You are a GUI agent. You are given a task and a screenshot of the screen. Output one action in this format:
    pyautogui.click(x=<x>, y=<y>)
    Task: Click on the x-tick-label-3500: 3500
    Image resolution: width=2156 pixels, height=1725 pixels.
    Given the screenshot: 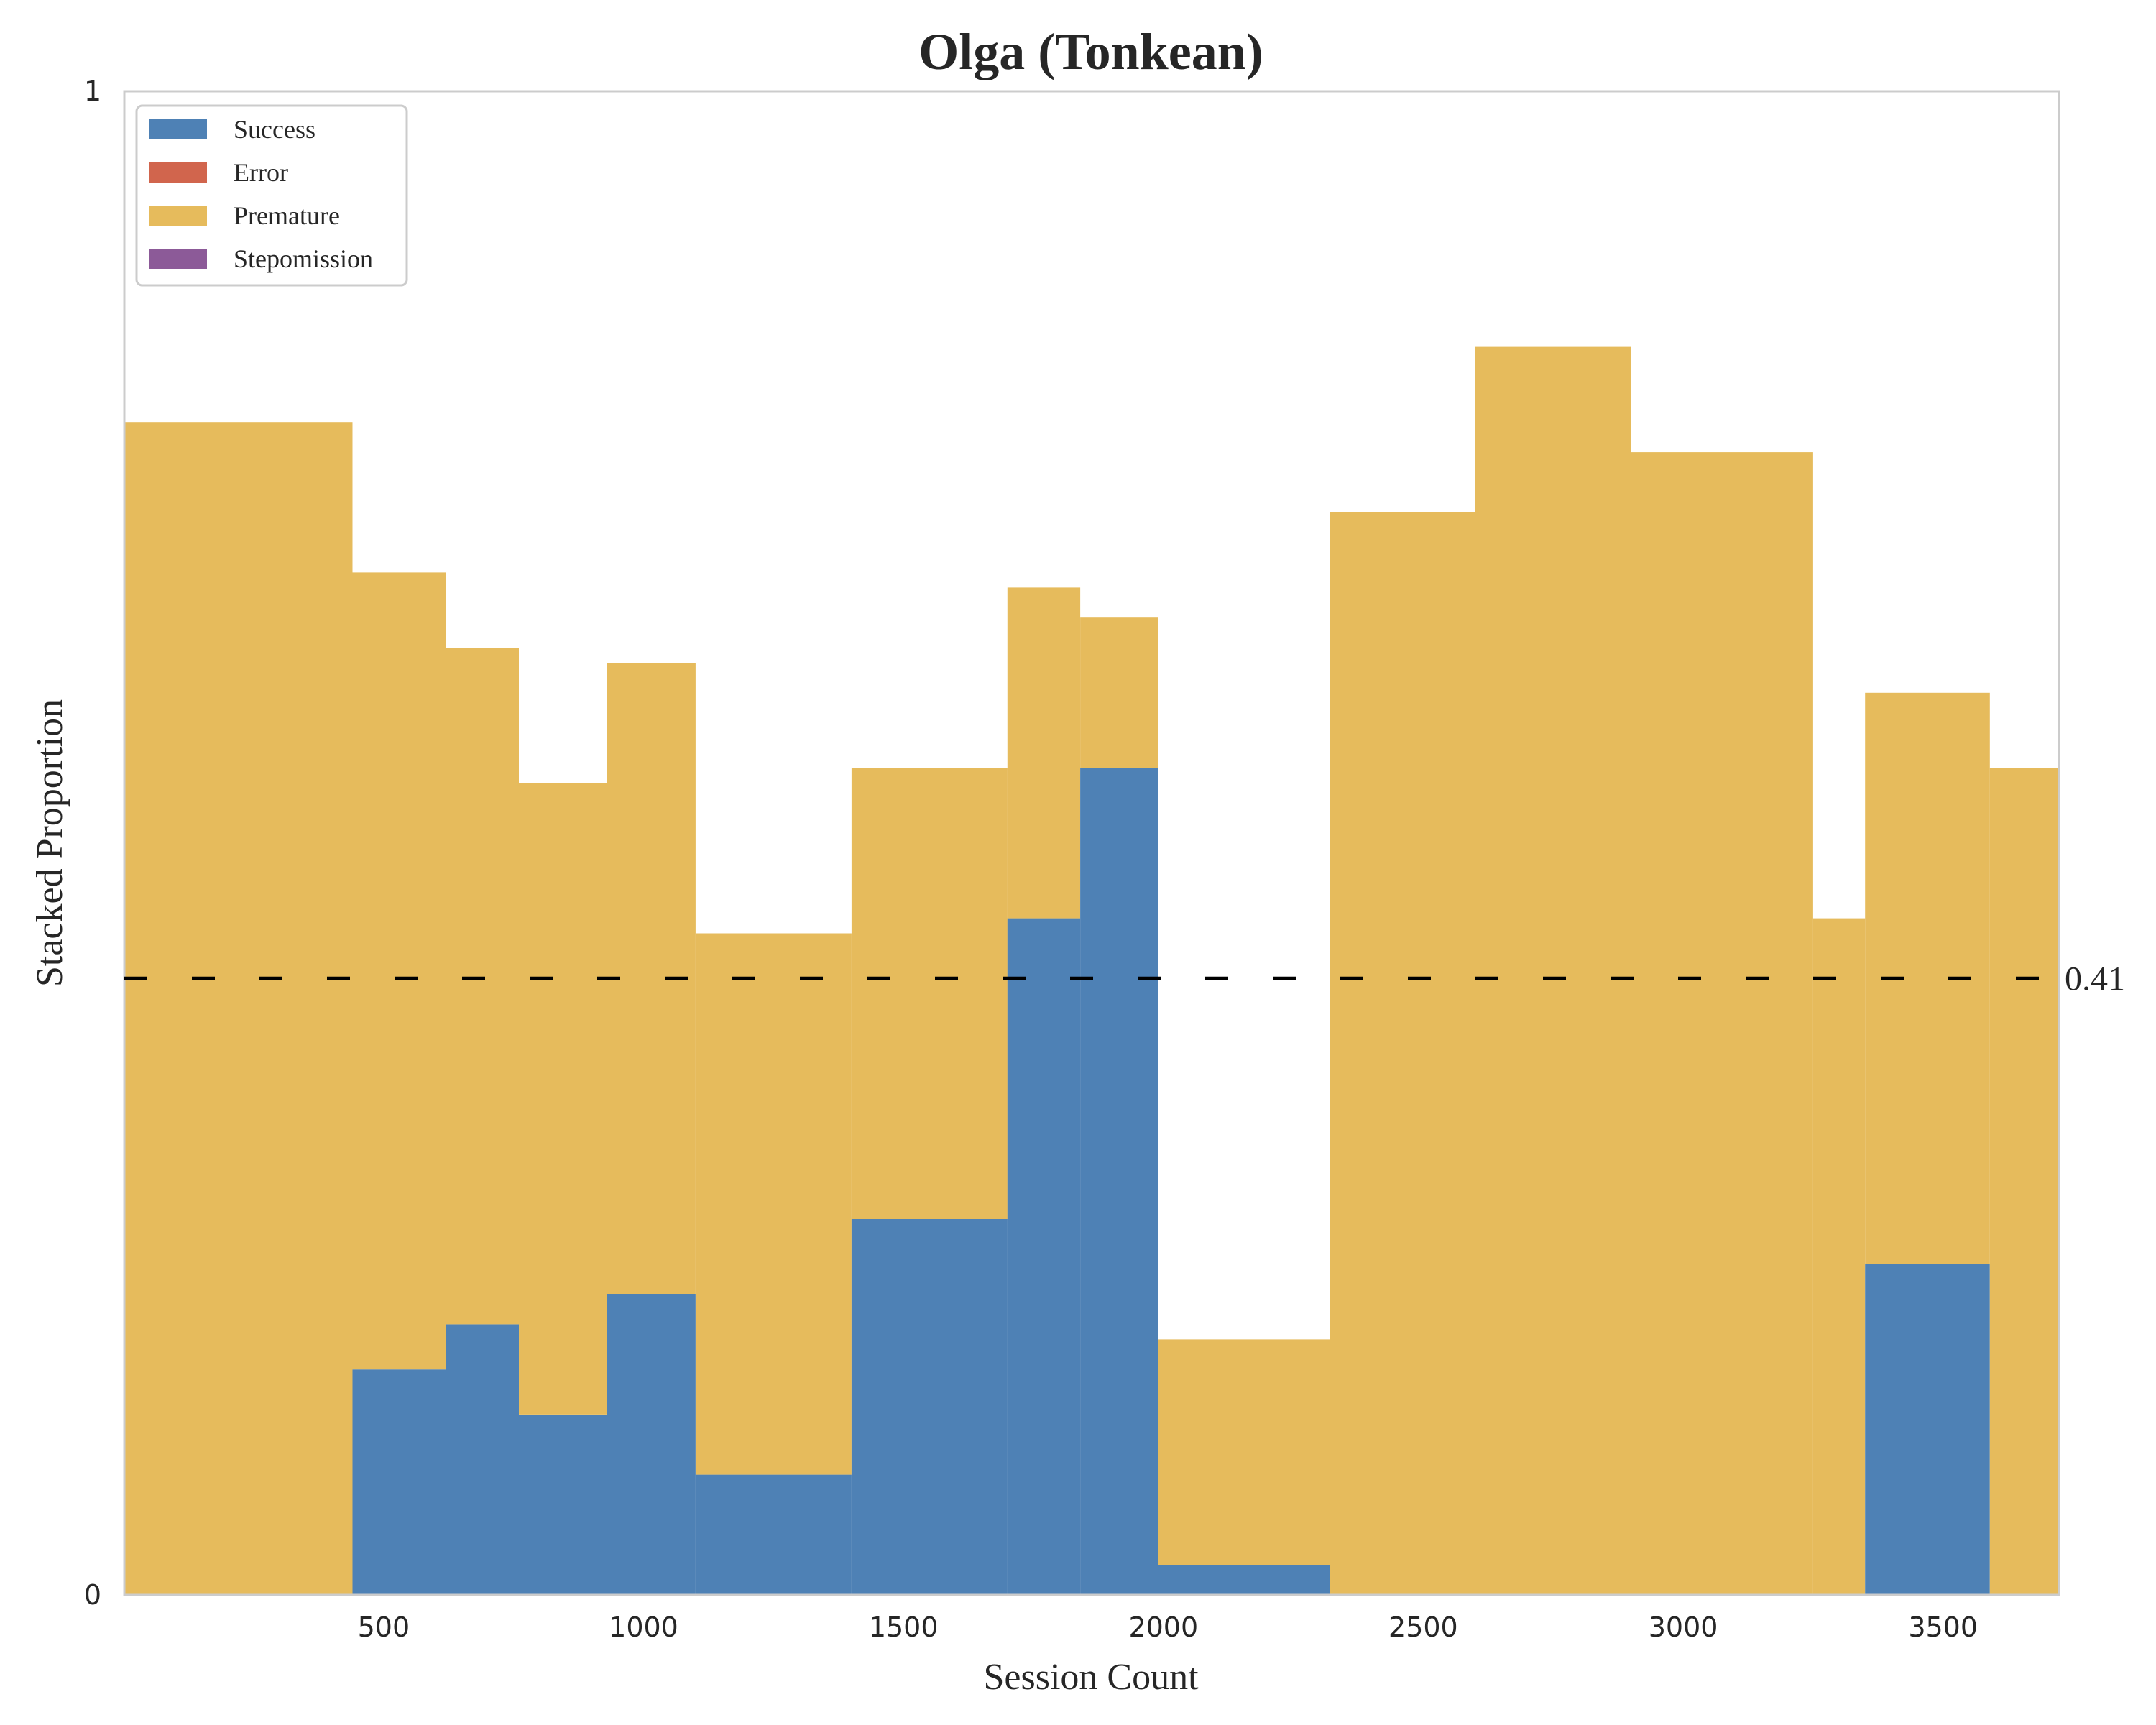 What is the action you would take?
    pyautogui.click(x=1943, y=1627)
    